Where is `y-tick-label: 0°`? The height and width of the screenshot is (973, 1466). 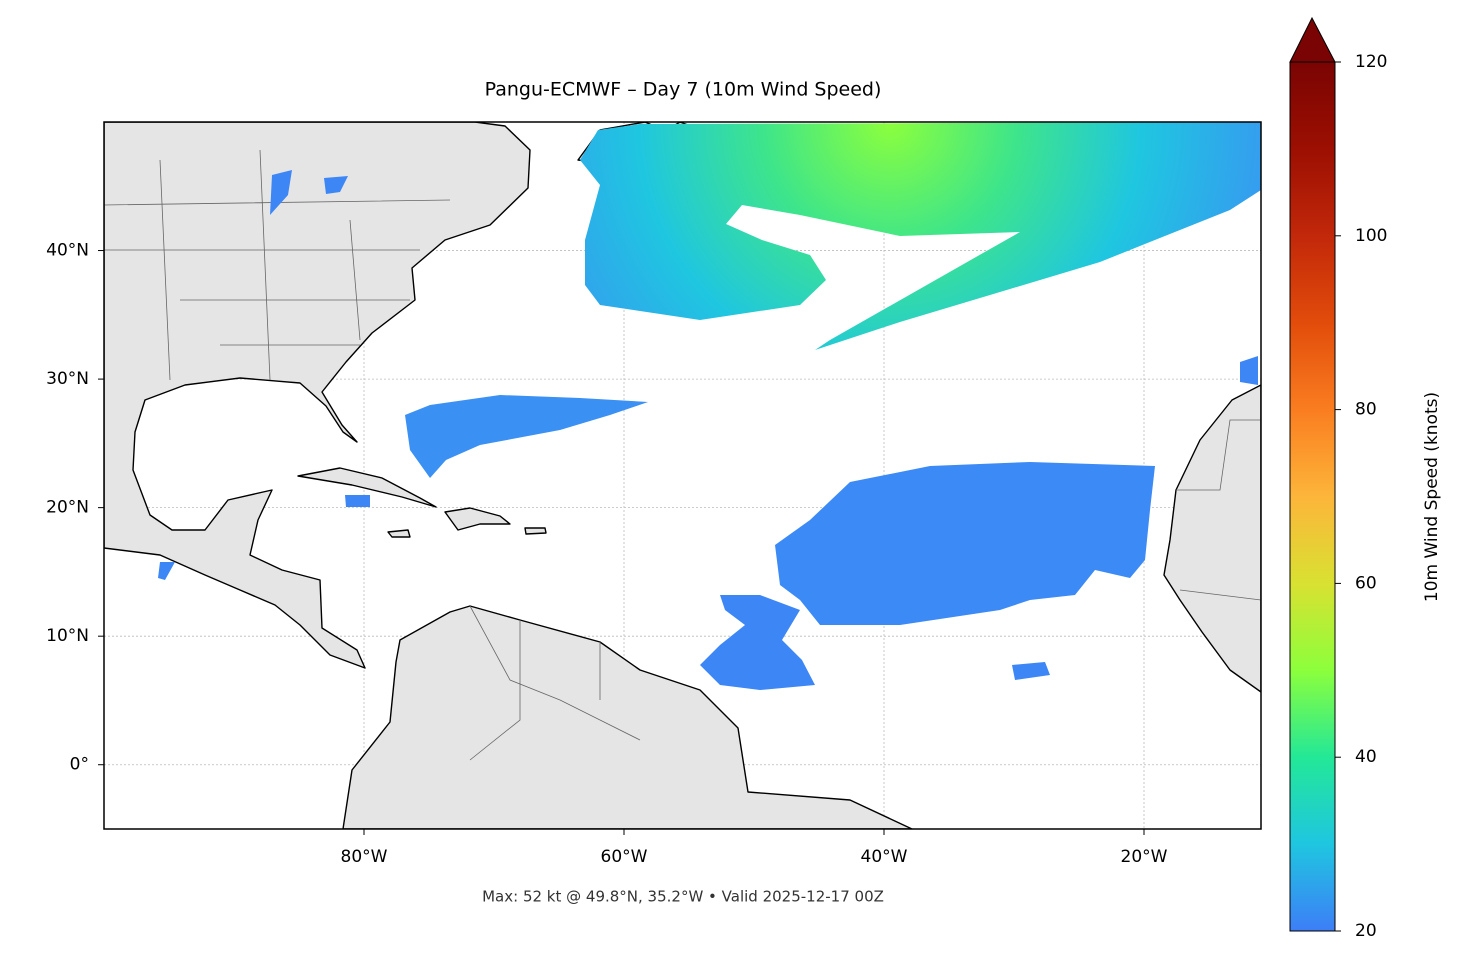
y-tick-label: 0° is located at coordinates (79, 765).